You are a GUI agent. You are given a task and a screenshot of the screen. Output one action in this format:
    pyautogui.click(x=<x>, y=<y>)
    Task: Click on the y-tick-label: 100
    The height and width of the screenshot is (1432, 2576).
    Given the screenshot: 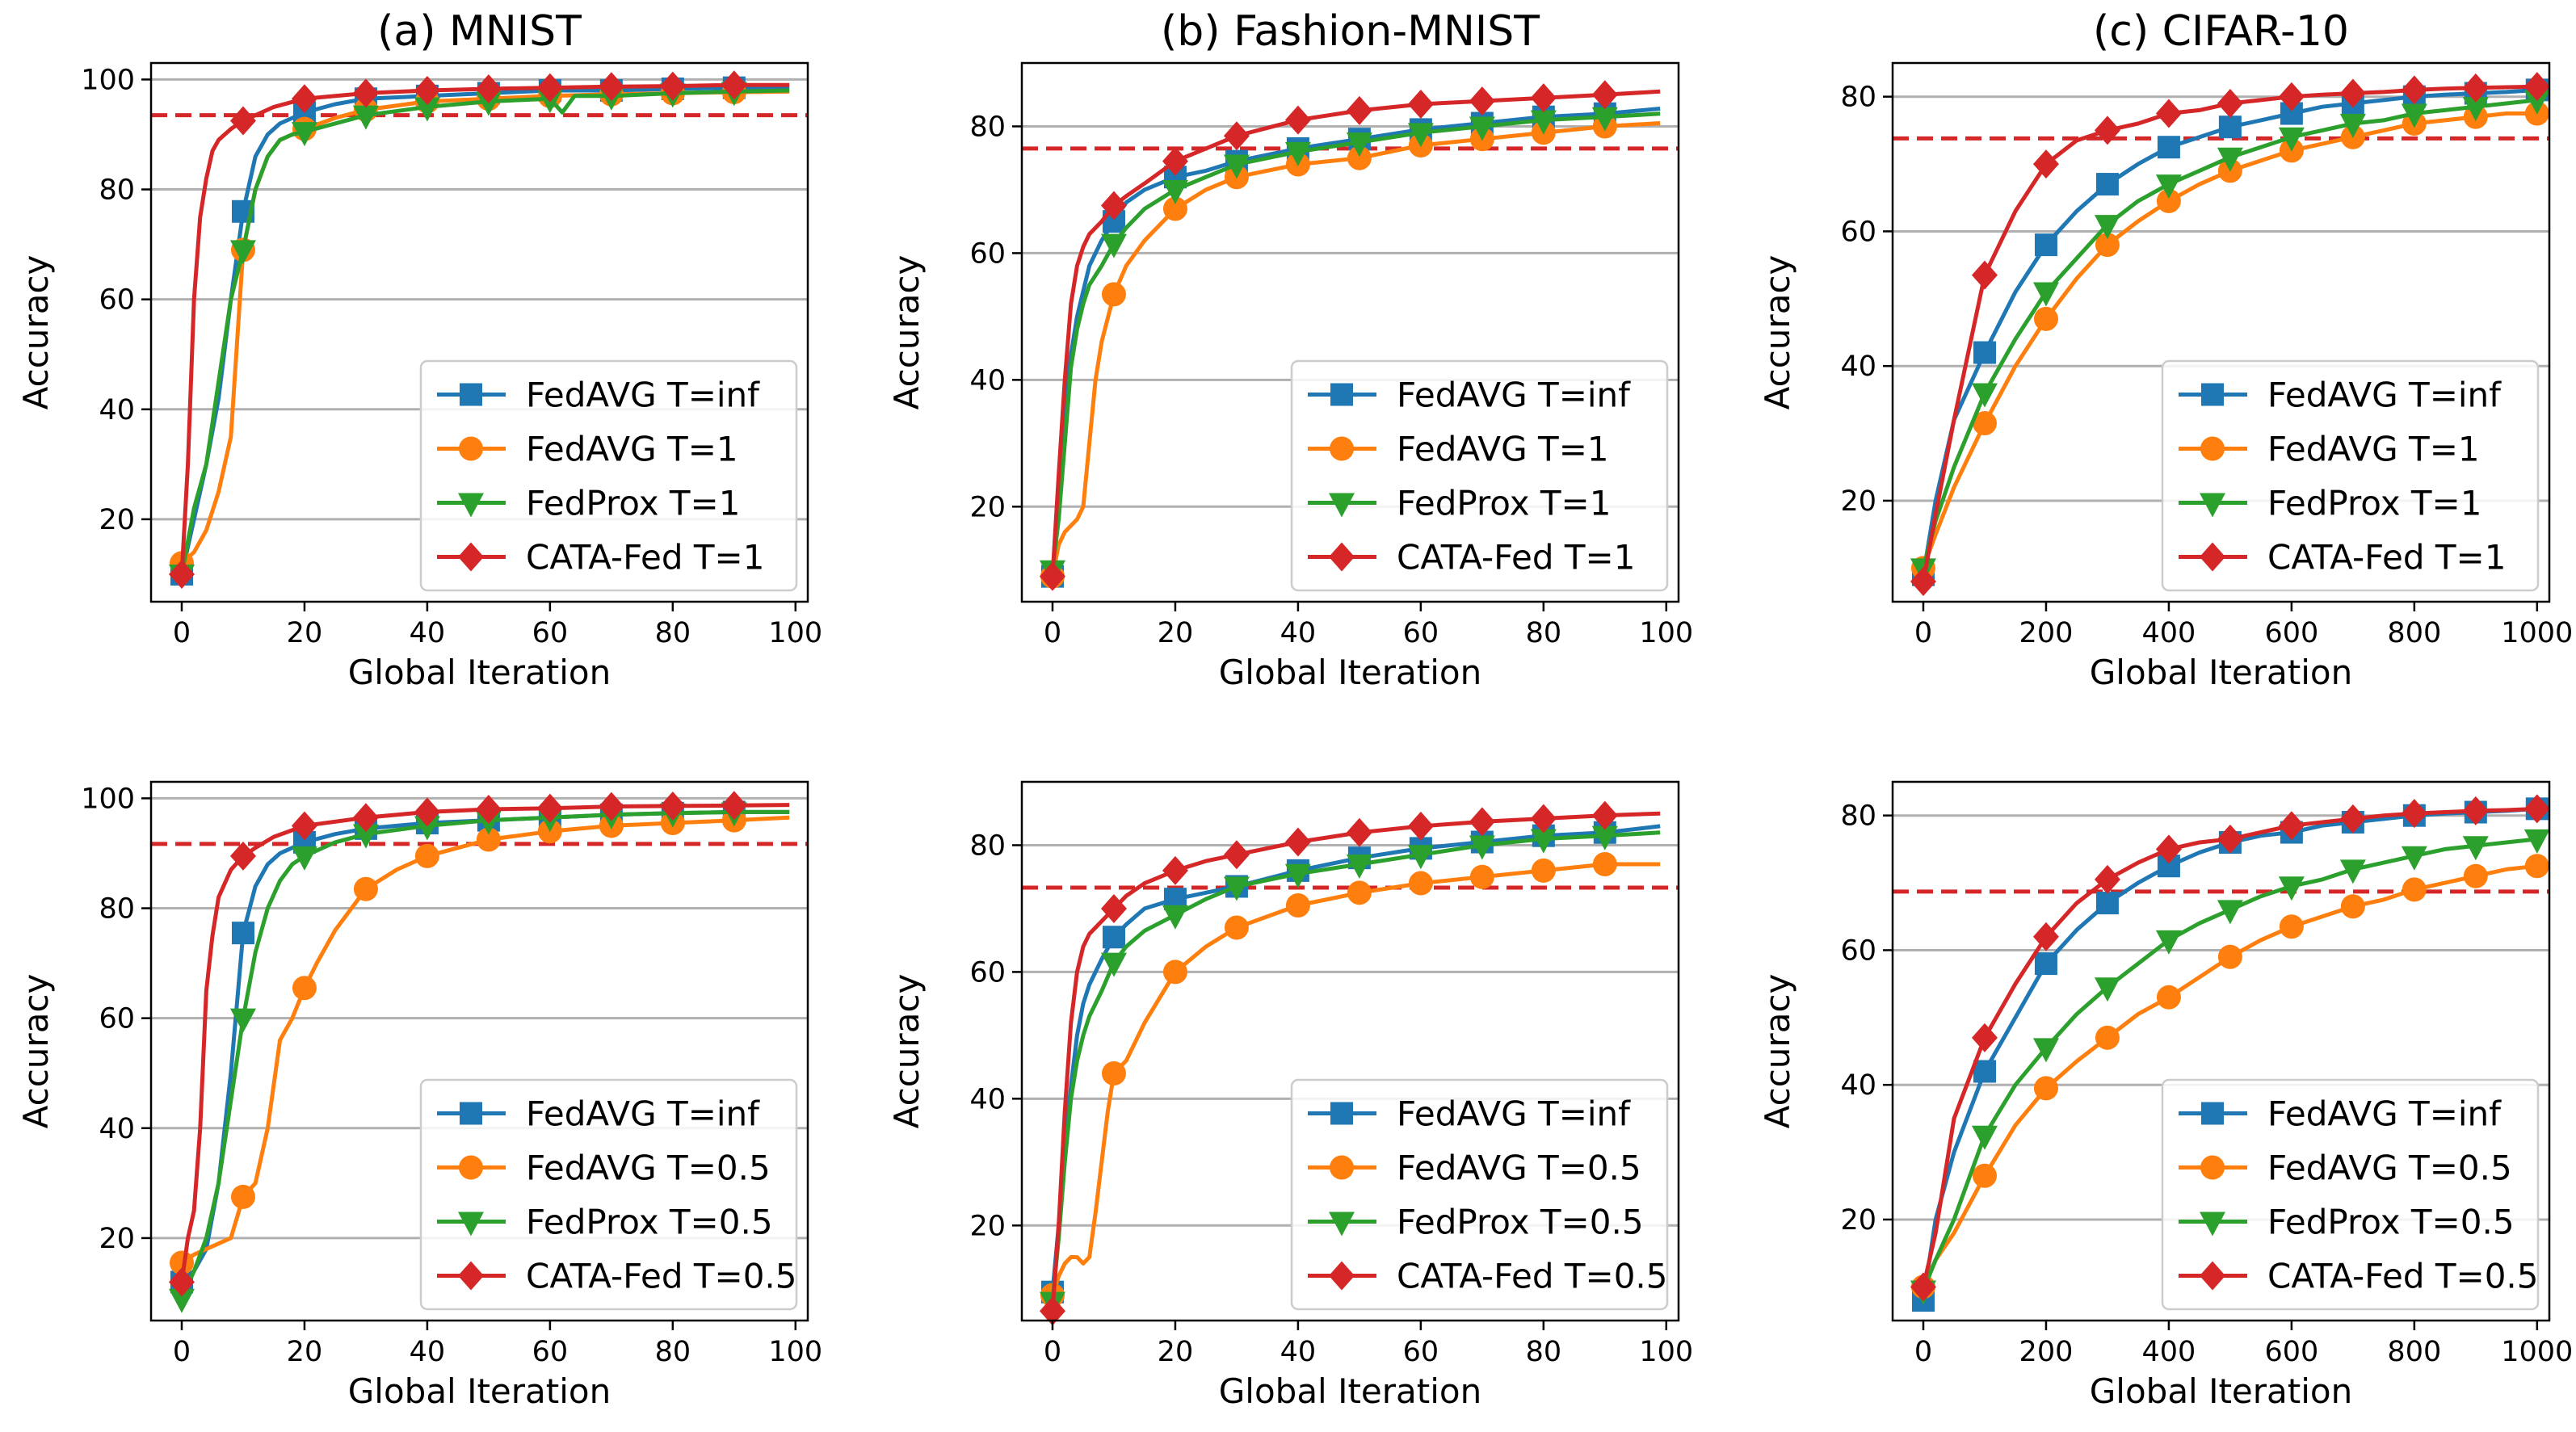 What is the action you would take?
    pyautogui.click(x=108, y=799)
    